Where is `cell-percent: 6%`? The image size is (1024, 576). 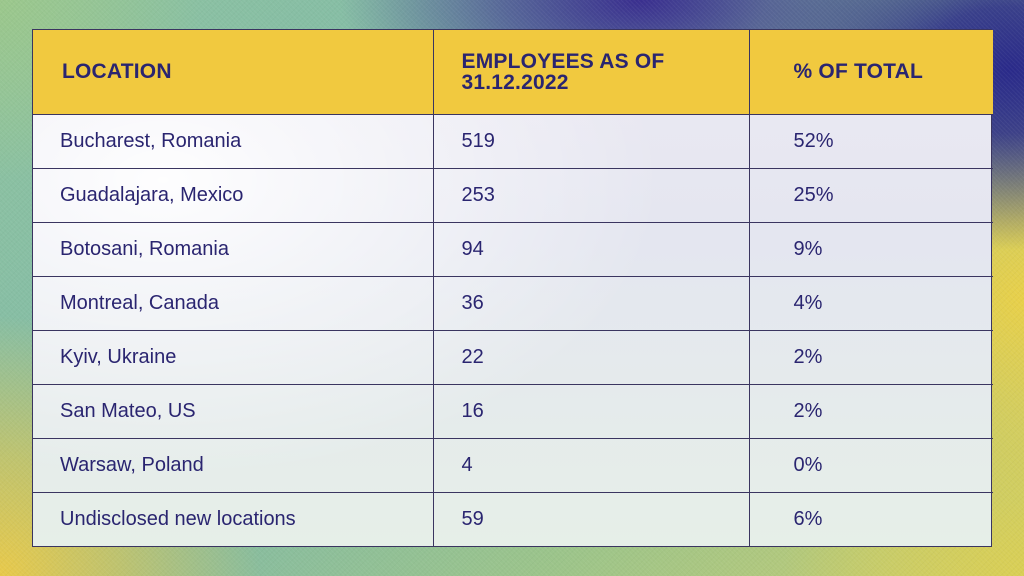 cell-percent: 6% is located at coordinates (808, 518).